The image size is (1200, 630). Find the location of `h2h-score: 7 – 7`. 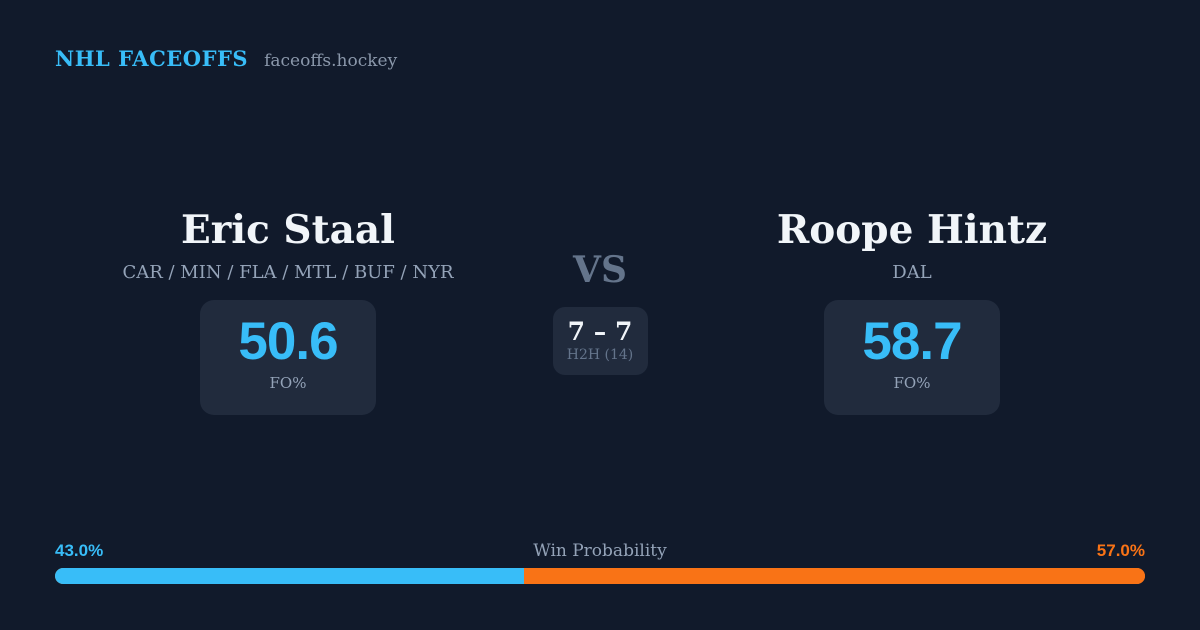

h2h-score: 7 – 7 is located at coordinates (600, 331).